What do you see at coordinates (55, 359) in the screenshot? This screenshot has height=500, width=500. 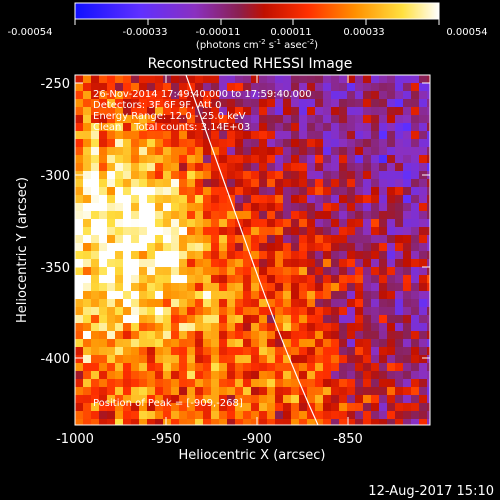 I see `y-tick-label: -400` at bounding box center [55, 359].